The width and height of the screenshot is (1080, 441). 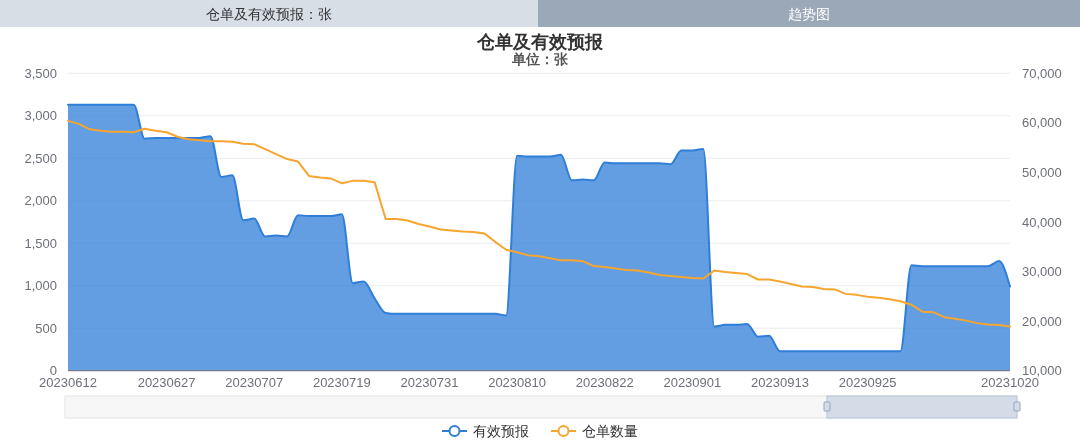 What do you see at coordinates (40, 116) in the screenshot?
I see `y-tick-label: 3,000` at bounding box center [40, 116].